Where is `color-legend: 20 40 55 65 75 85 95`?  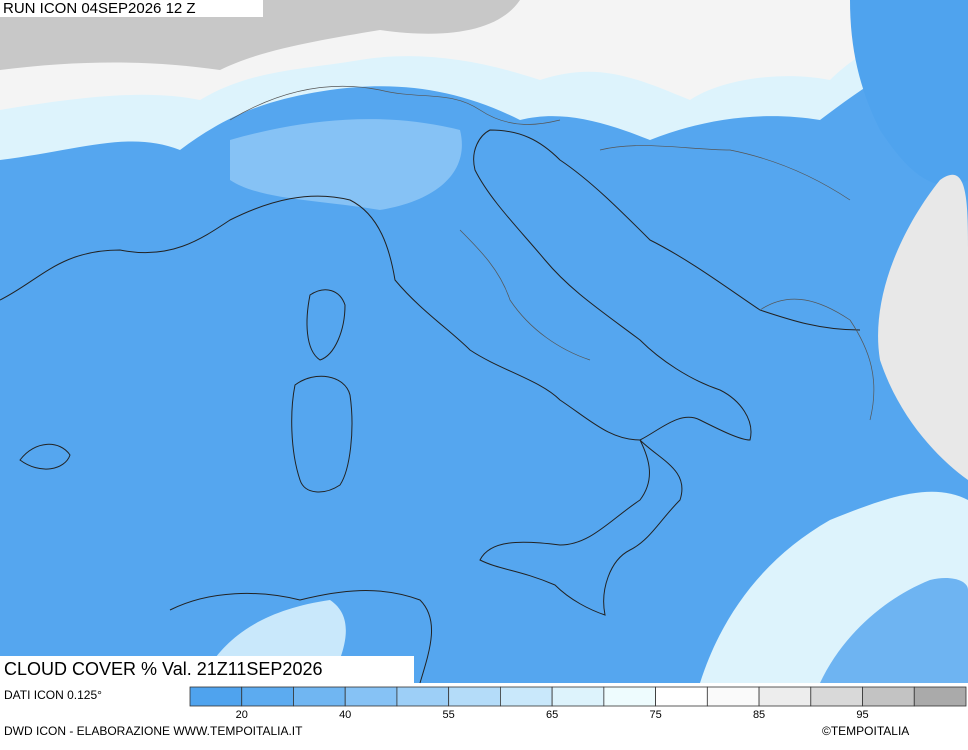
color-legend: 20 40 55 65 75 85 95 is located at coordinates (578, 703).